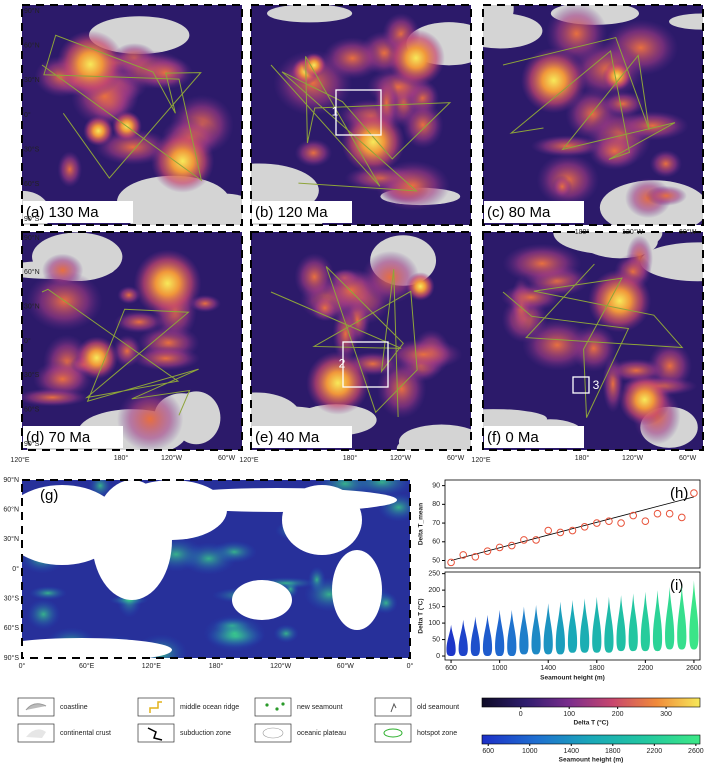  I want to click on panel-label: (d) 70 Ma, so click(58, 437).